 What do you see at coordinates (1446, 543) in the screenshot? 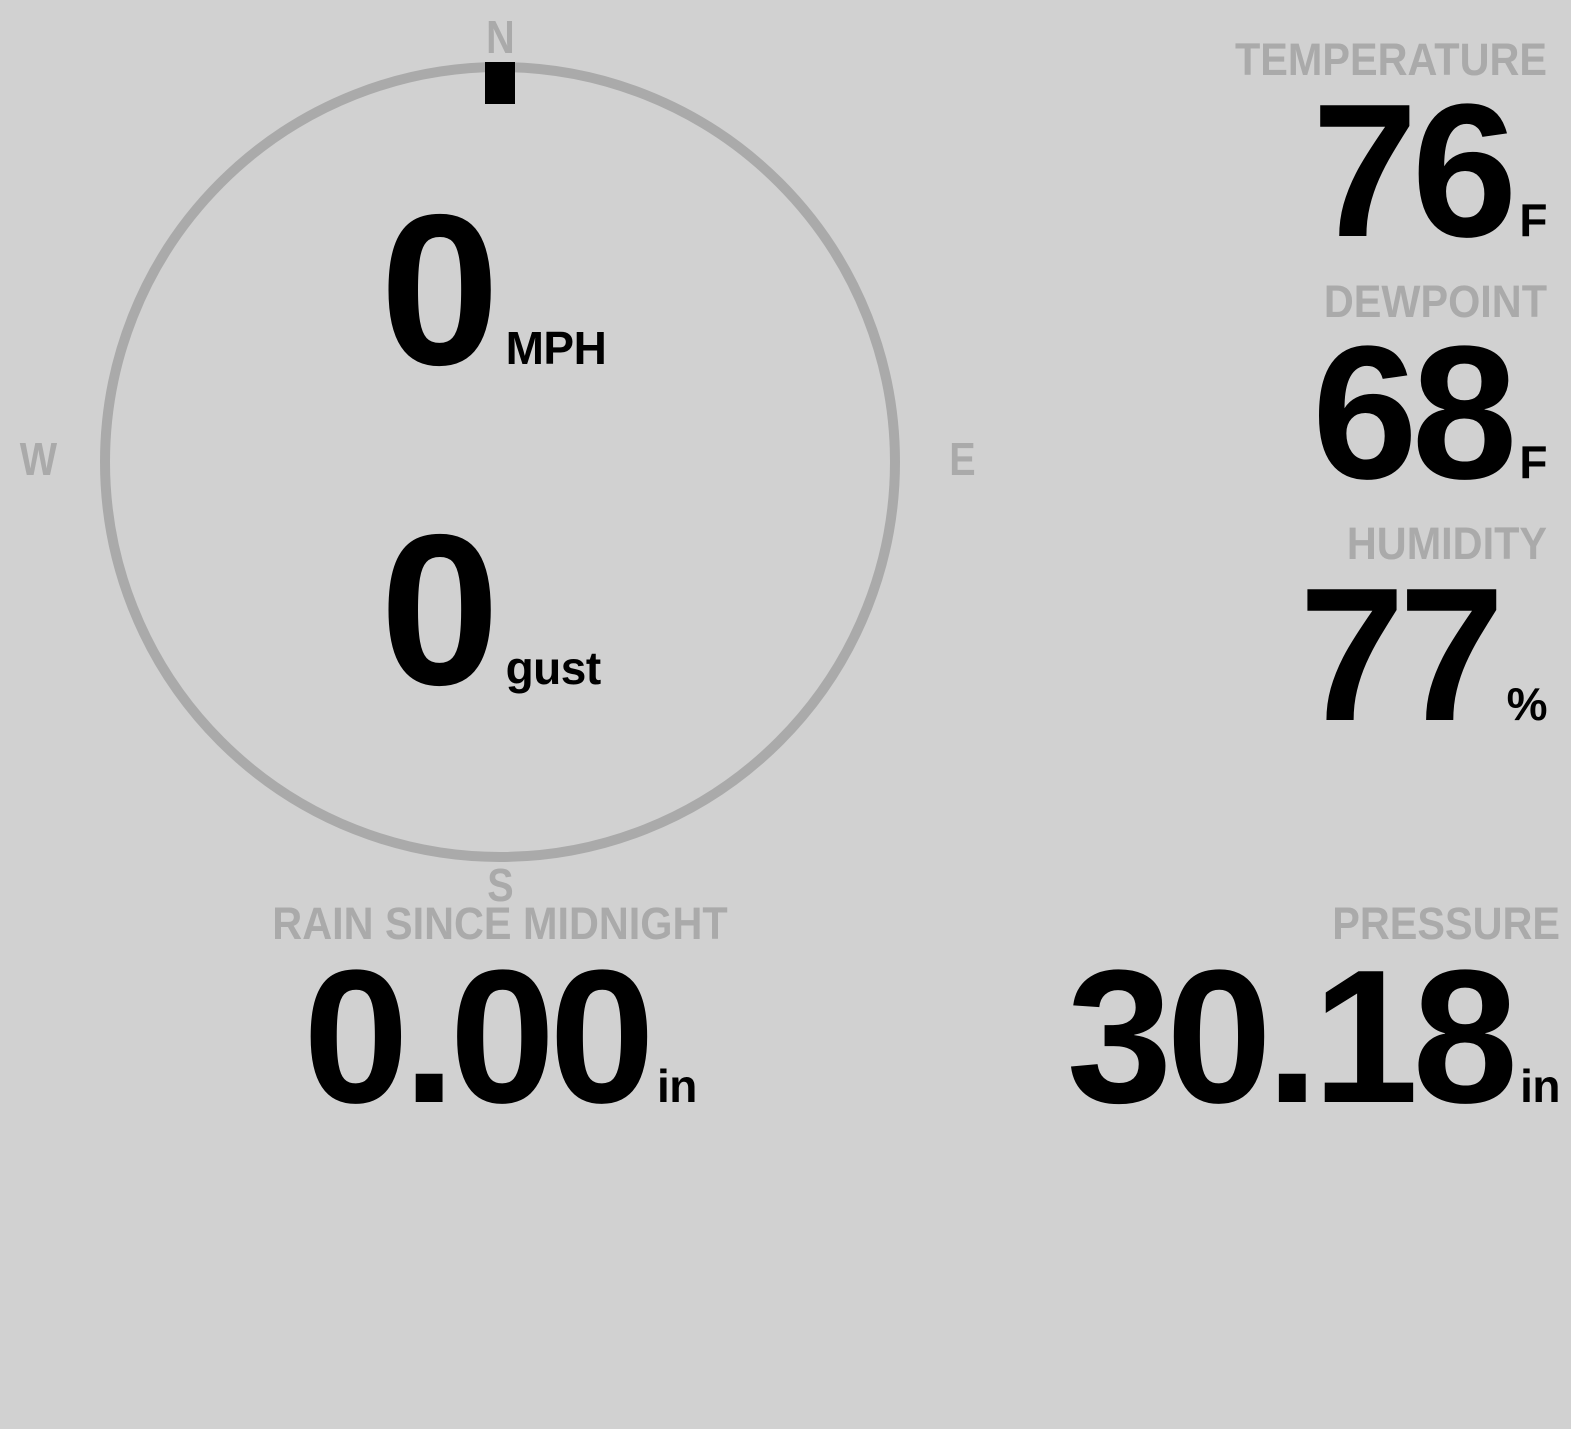
I see `metric-humidity-label: HUMIDITY` at bounding box center [1446, 543].